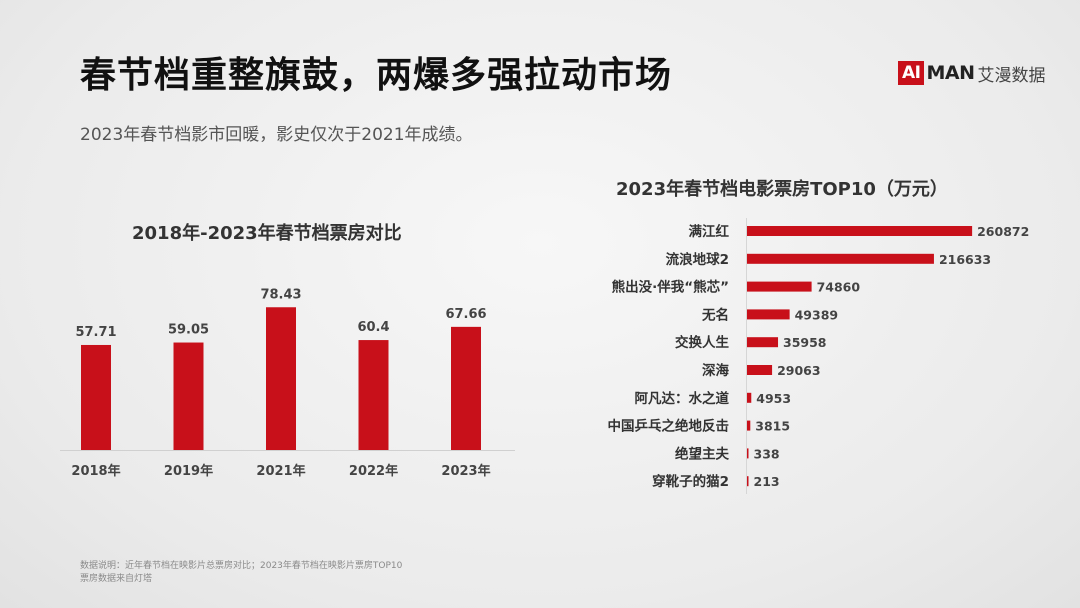 The width and height of the screenshot is (1080, 608). I want to click on data-label: 3815, so click(772, 426).